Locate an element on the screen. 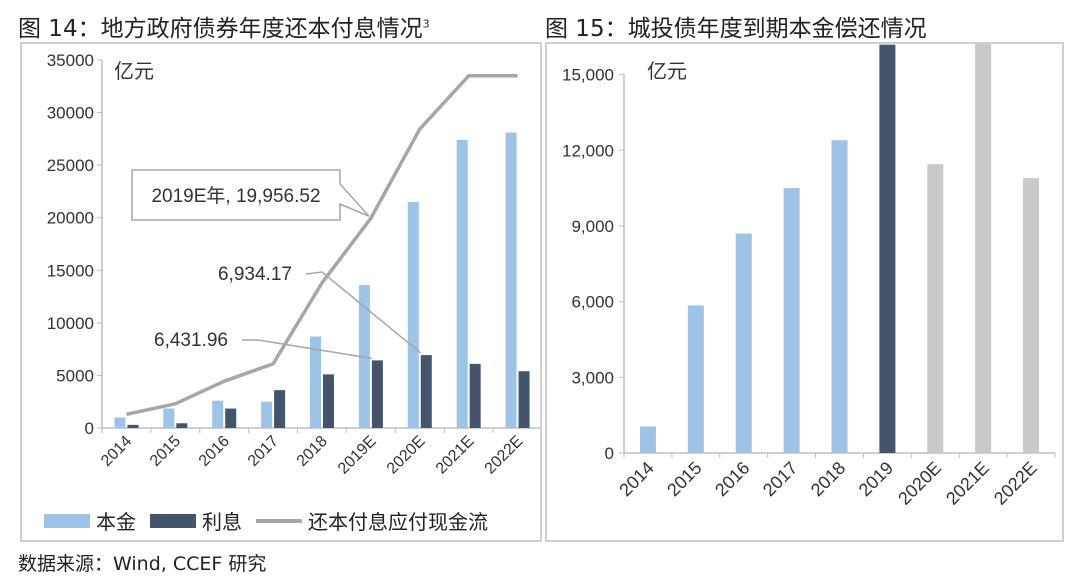 Image resolution: width=1080 pixels, height=581 pixels. legend-swatch-interest is located at coordinates (173, 520).